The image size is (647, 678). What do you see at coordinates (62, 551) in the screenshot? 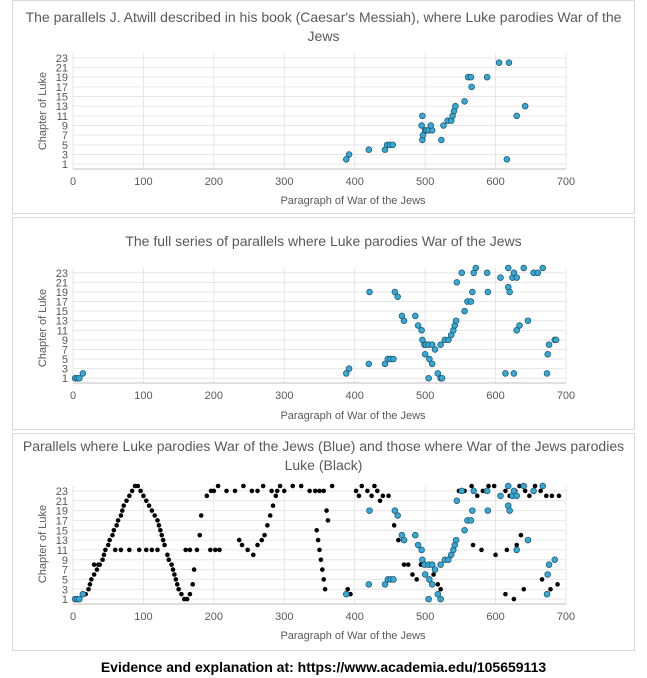
I see `y-tick-label: 11` at bounding box center [62, 551].